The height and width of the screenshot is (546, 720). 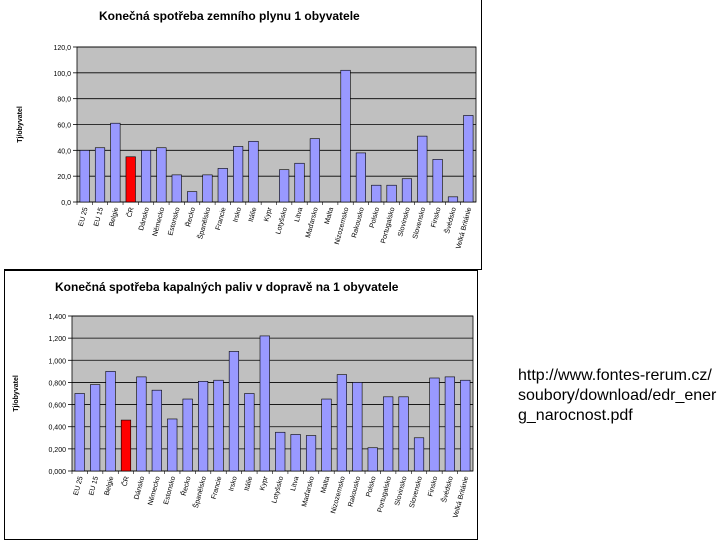 I want to click on y-tick-label: 120,0, so click(x=62, y=48).